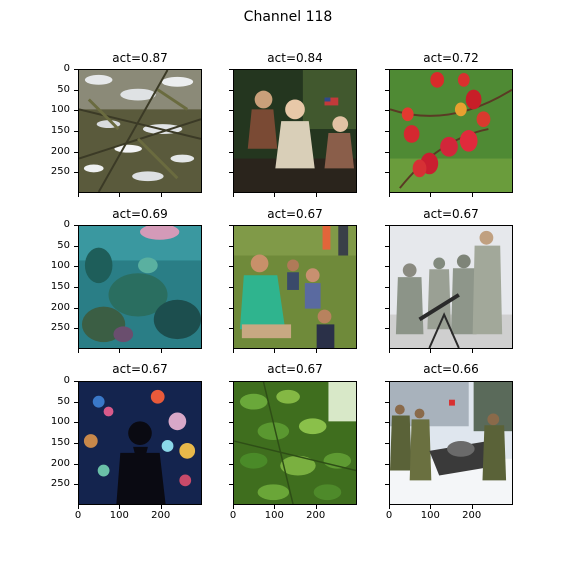  Describe the element at coordinates (472, 515) in the screenshot. I see `x-tick-label: 200` at that location.